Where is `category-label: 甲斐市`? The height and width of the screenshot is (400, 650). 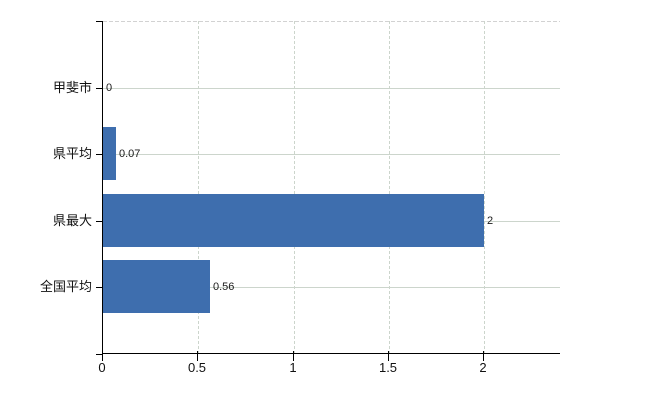 category-label: 甲斐市 is located at coordinates (72, 87).